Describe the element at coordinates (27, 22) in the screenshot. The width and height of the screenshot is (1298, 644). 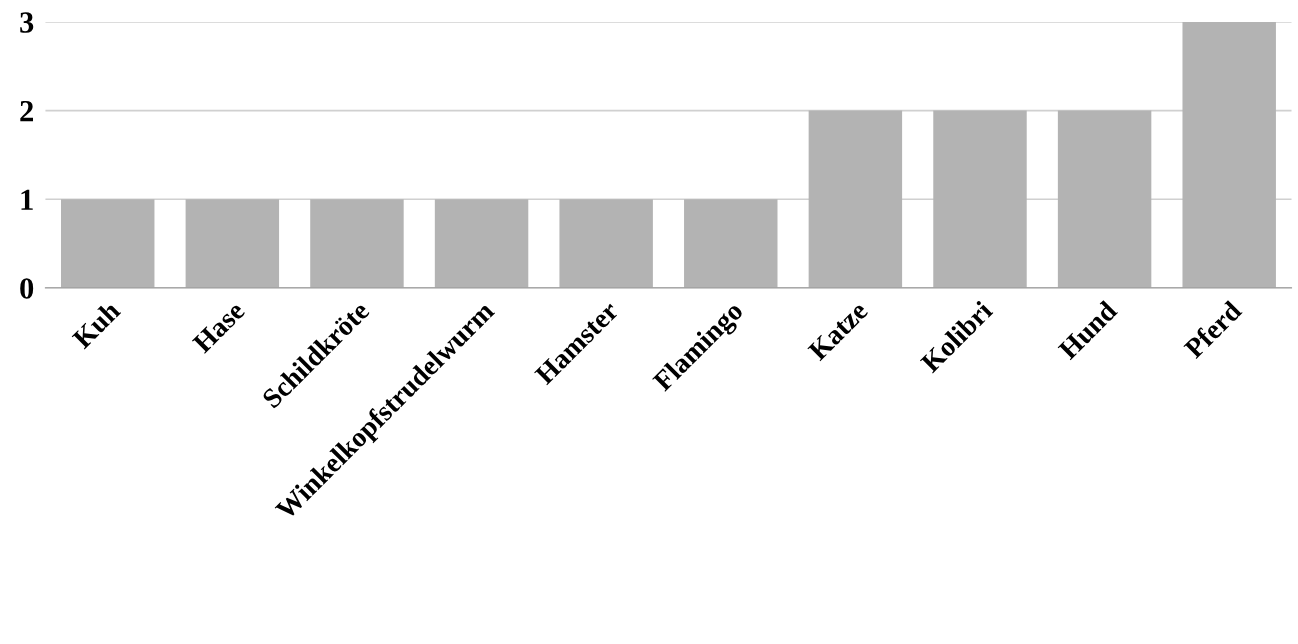
I see `y-tick-label: 3` at that location.